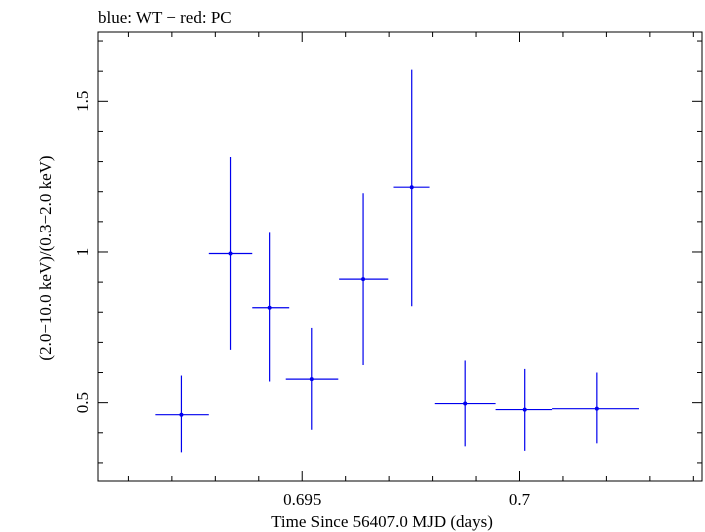 Image resolution: width=705 pixels, height=532 pixels. I want to click on x-axis-label: Time Since 56407.0 MJD (days), so click(382, 521).